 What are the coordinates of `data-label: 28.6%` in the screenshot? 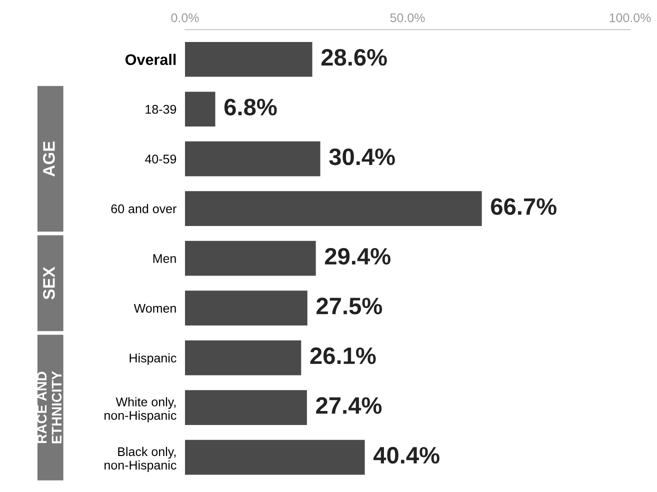 It's located at (354, 57).